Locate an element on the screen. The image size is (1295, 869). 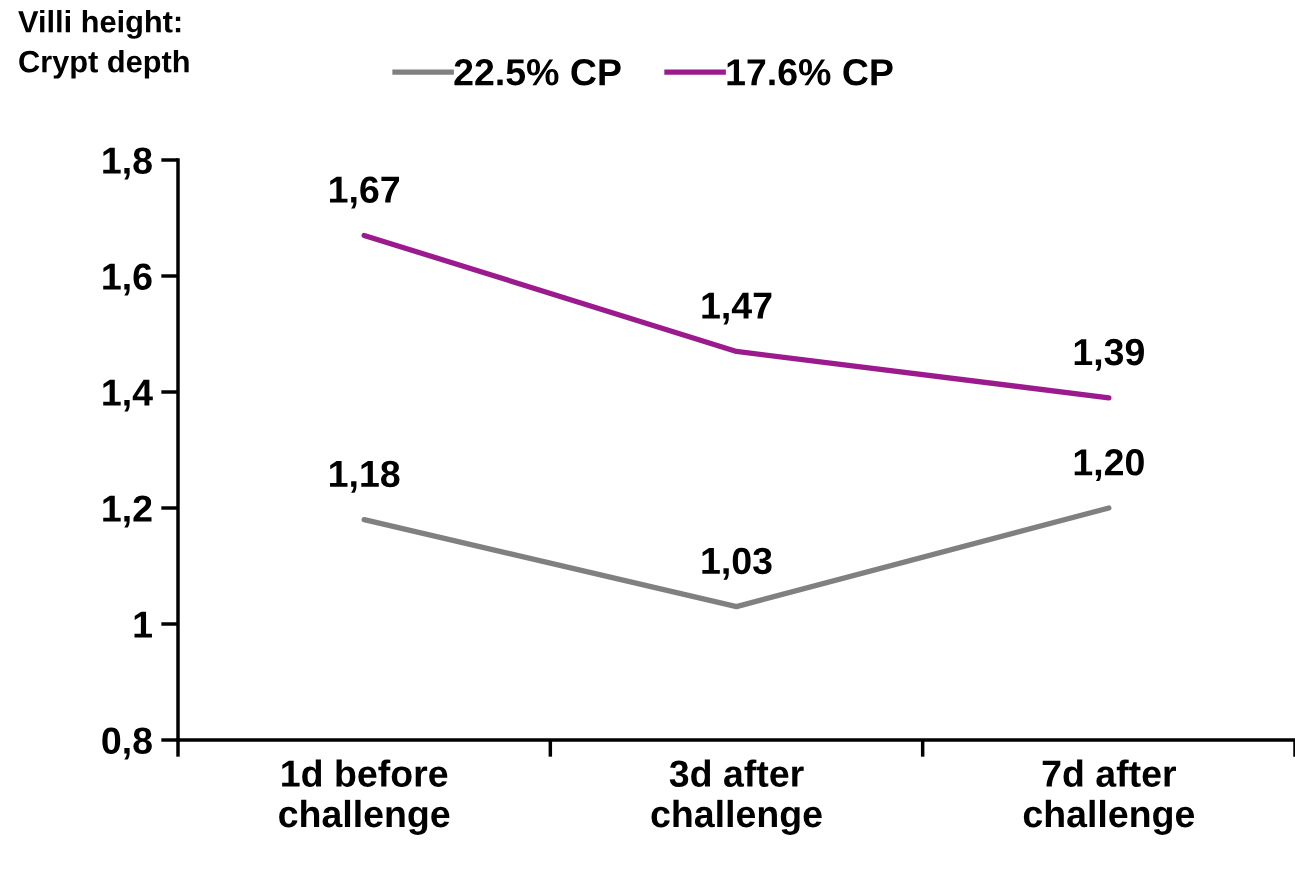
y-axis-title: Villi height: Crypt depth is located at coordinates (103, 44).